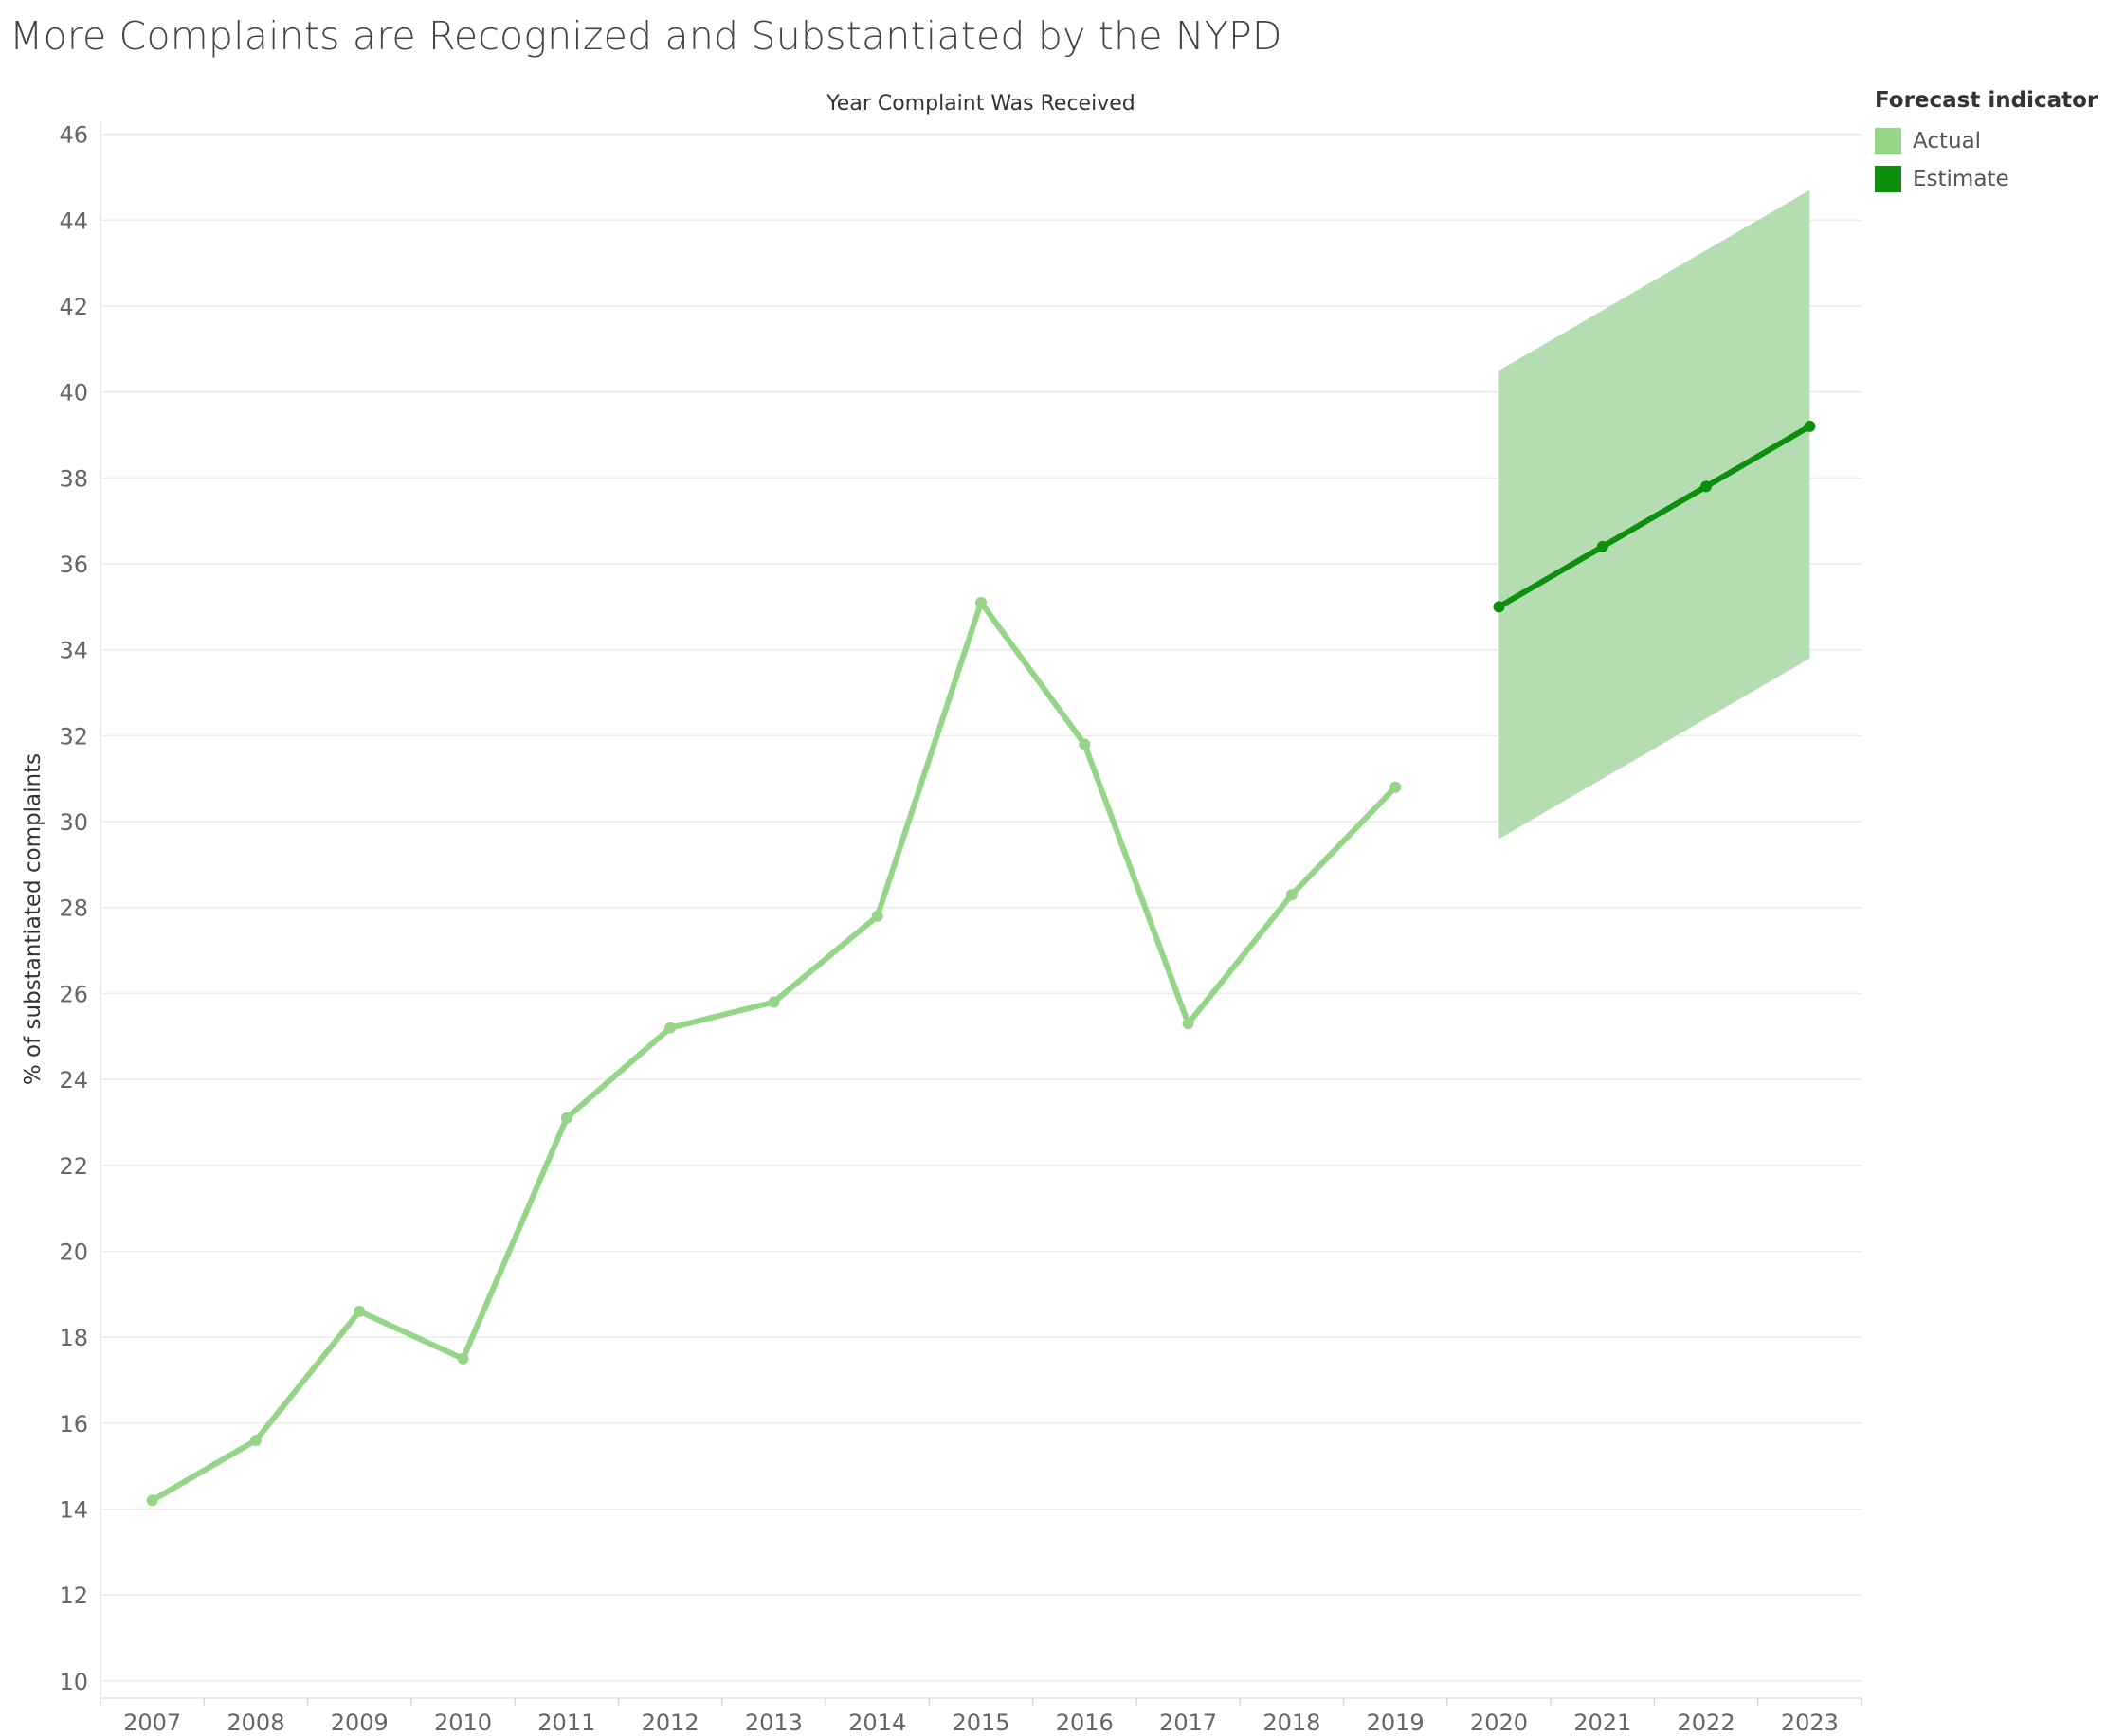 This screenshot has width=2125, height=1736. Describe the element at coordinates (73, 908) in the screenshot. I see `y-tick-label: 28` at that location.